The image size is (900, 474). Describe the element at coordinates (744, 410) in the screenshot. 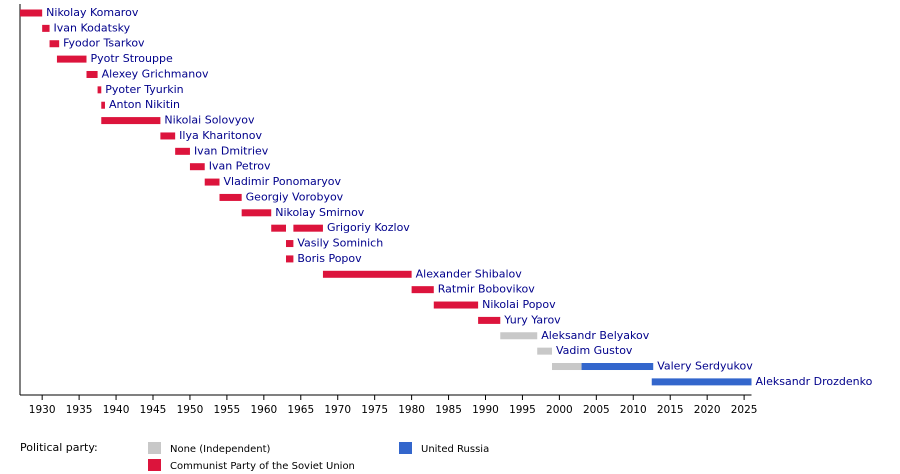

I see `x-tick-label: 2025` at that location.